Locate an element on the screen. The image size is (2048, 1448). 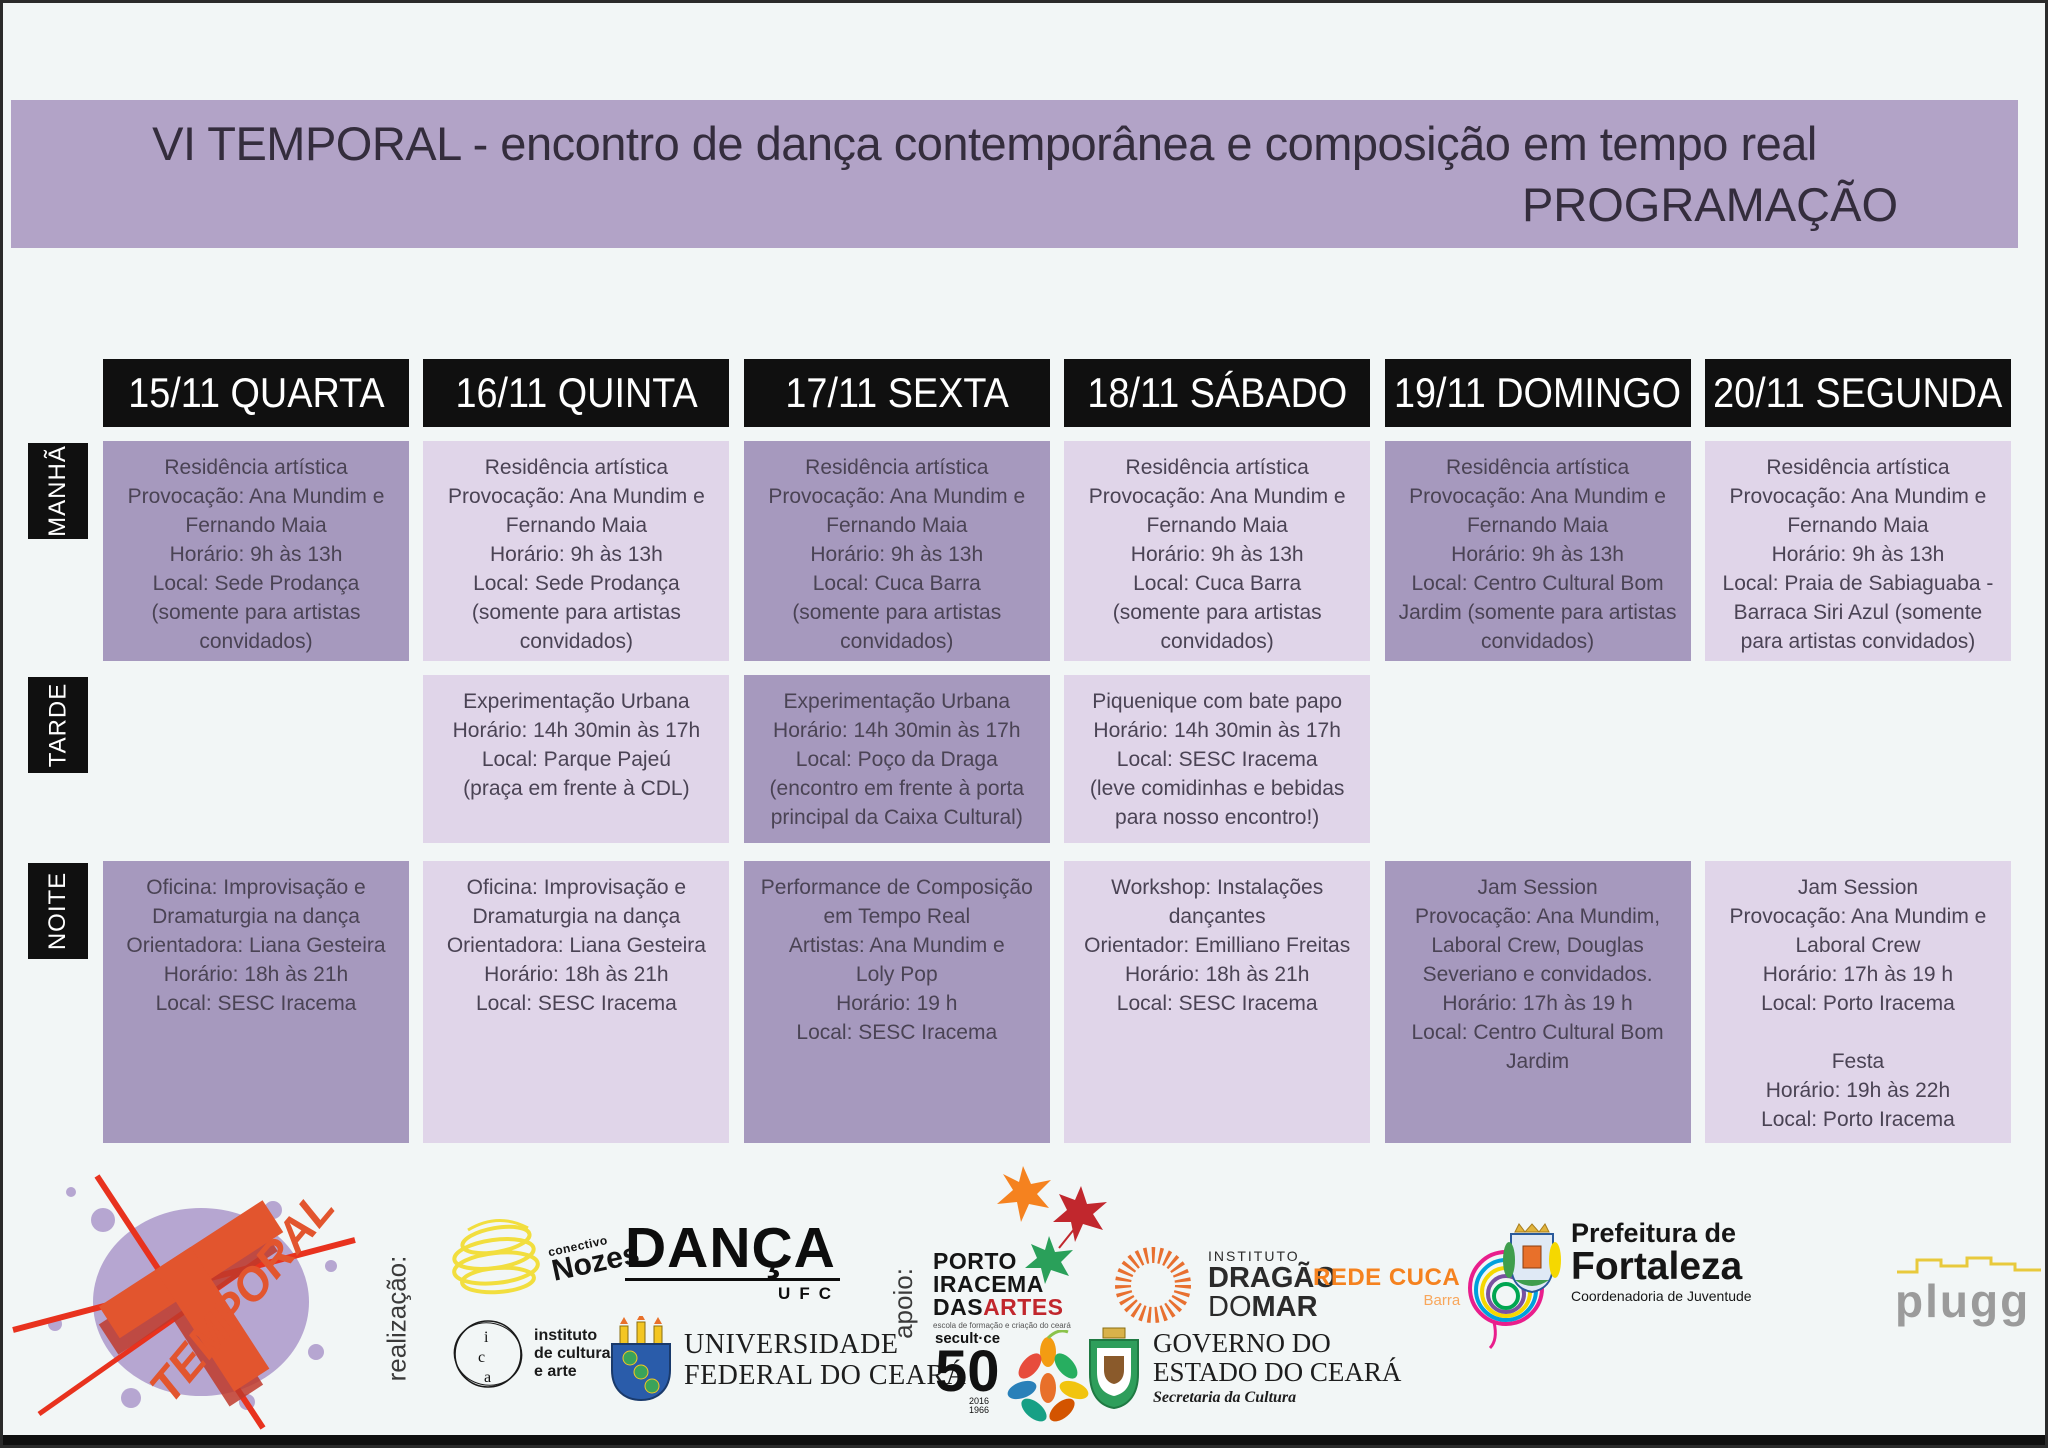
ufc-university-logo: UNIVERSIDADE FEDERAL DO CEARÁ is located at coordinates (787, 1360).